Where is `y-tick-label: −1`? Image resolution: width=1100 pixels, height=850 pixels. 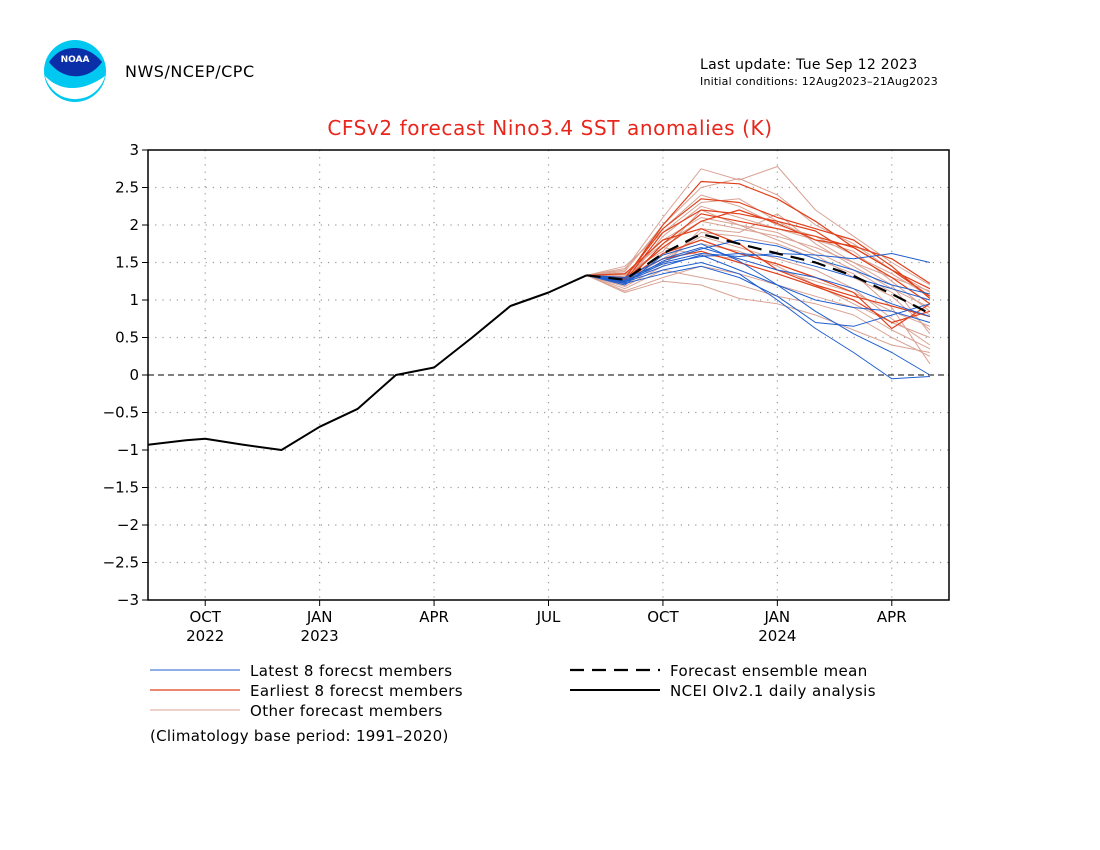
y-tick-label: −1 is located at coordinates (128, 450).